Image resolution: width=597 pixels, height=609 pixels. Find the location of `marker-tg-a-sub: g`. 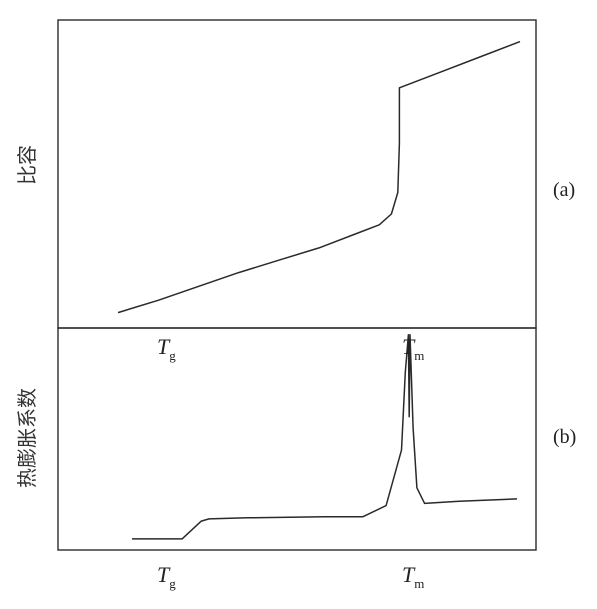

marker-tg-a-sub: g is located at coordinates (172, 355).